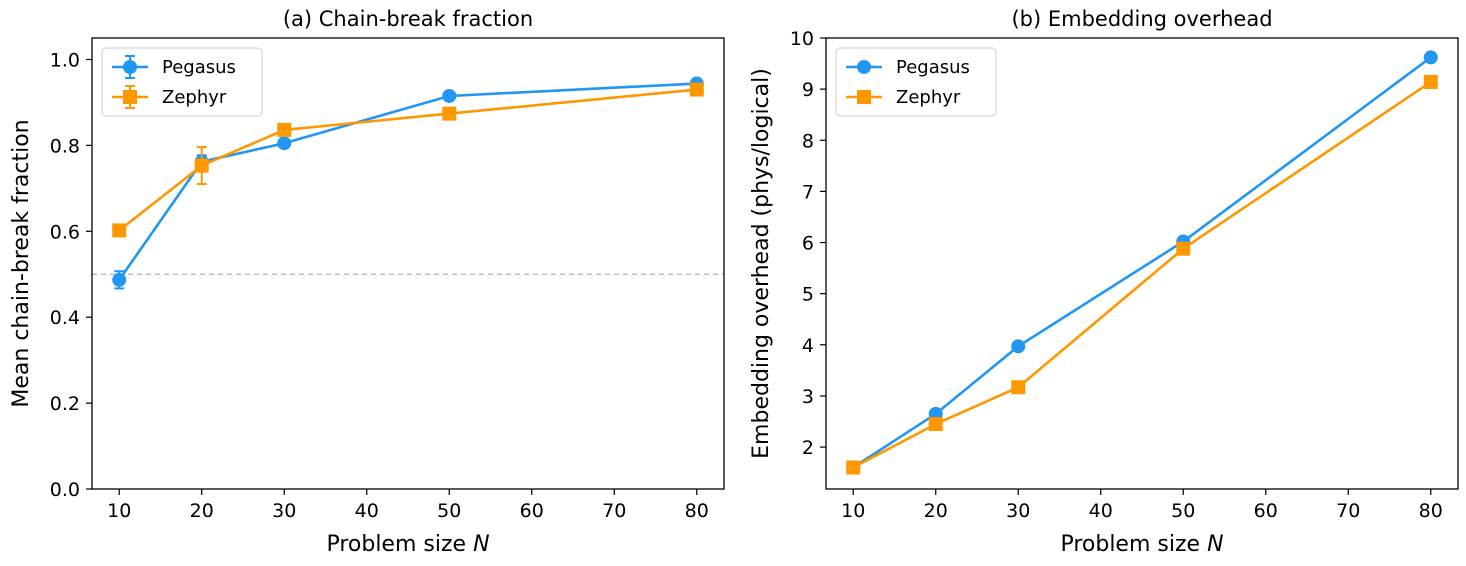  What do you see at coordinates (802, 39) in the screenshot?
I see `panel-b-y-tick-label: 10` at bounding box center [802, 39].